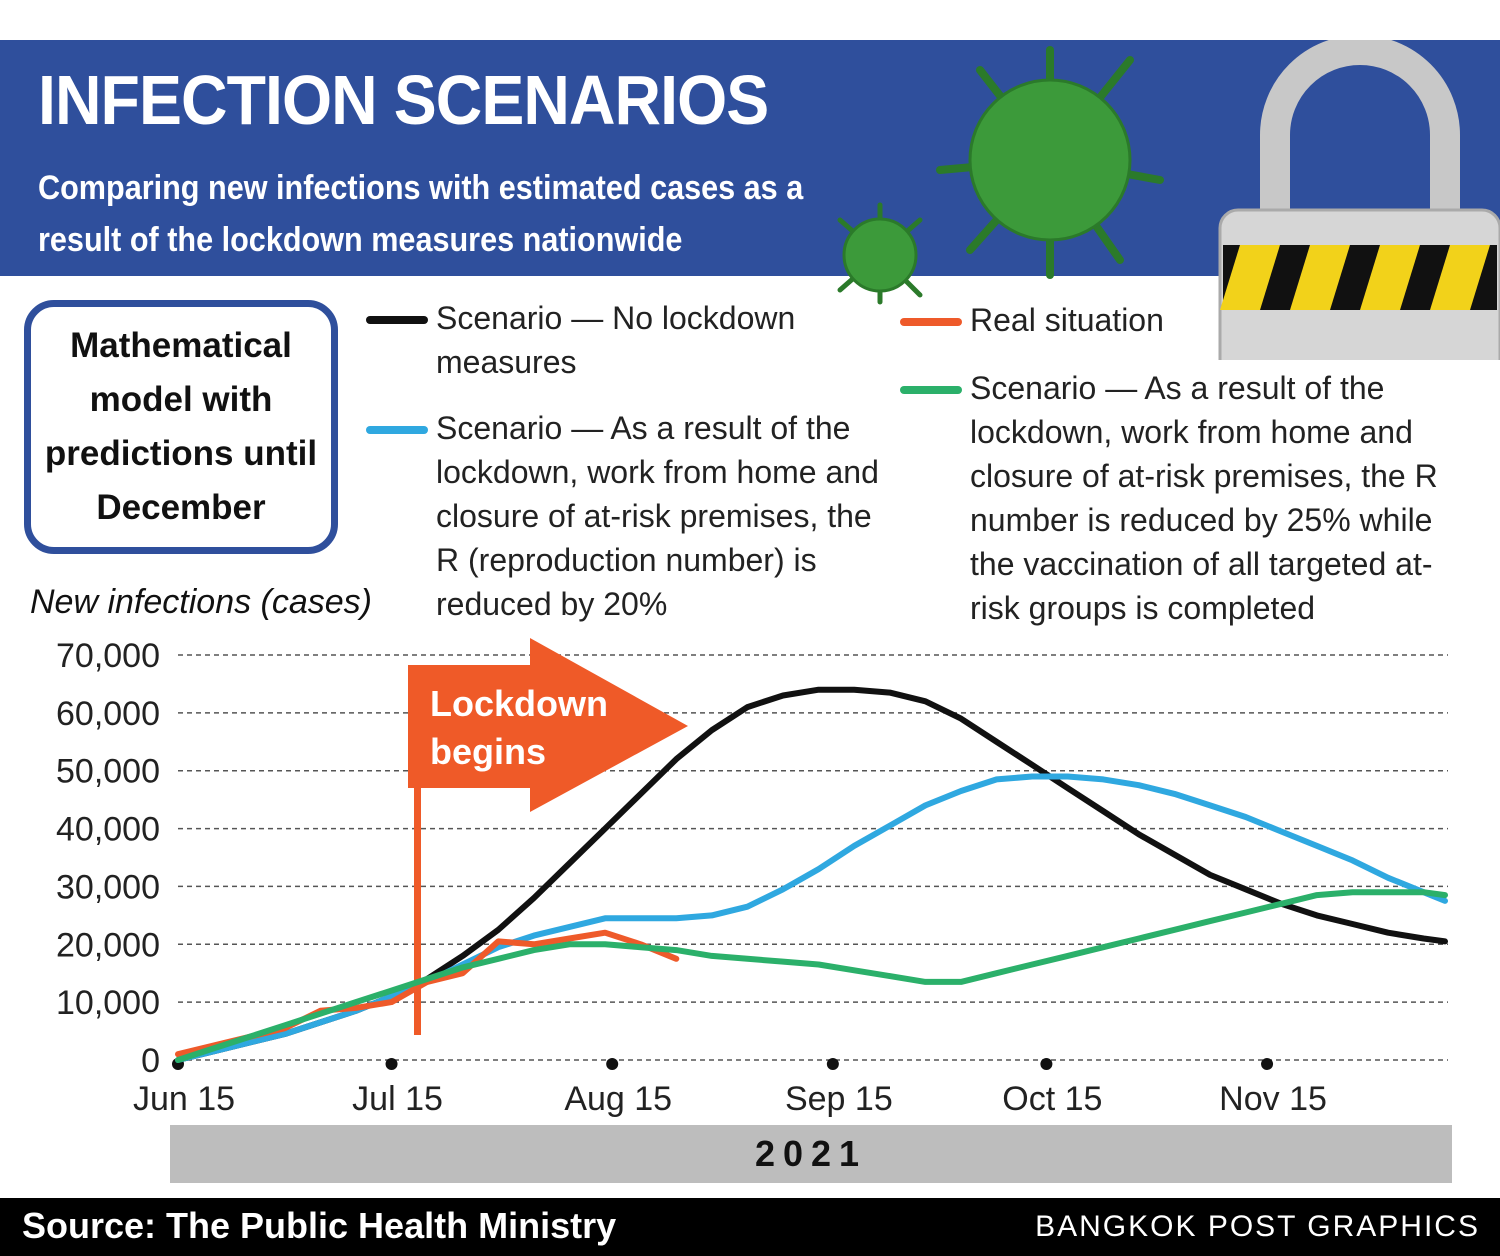 The height and width of the screenshot is (1256, 1500). What do you see at coordinates (108, 887) in the screenshot?
I see `y-tick-label: 30,000` at bounding box center [108, 887].